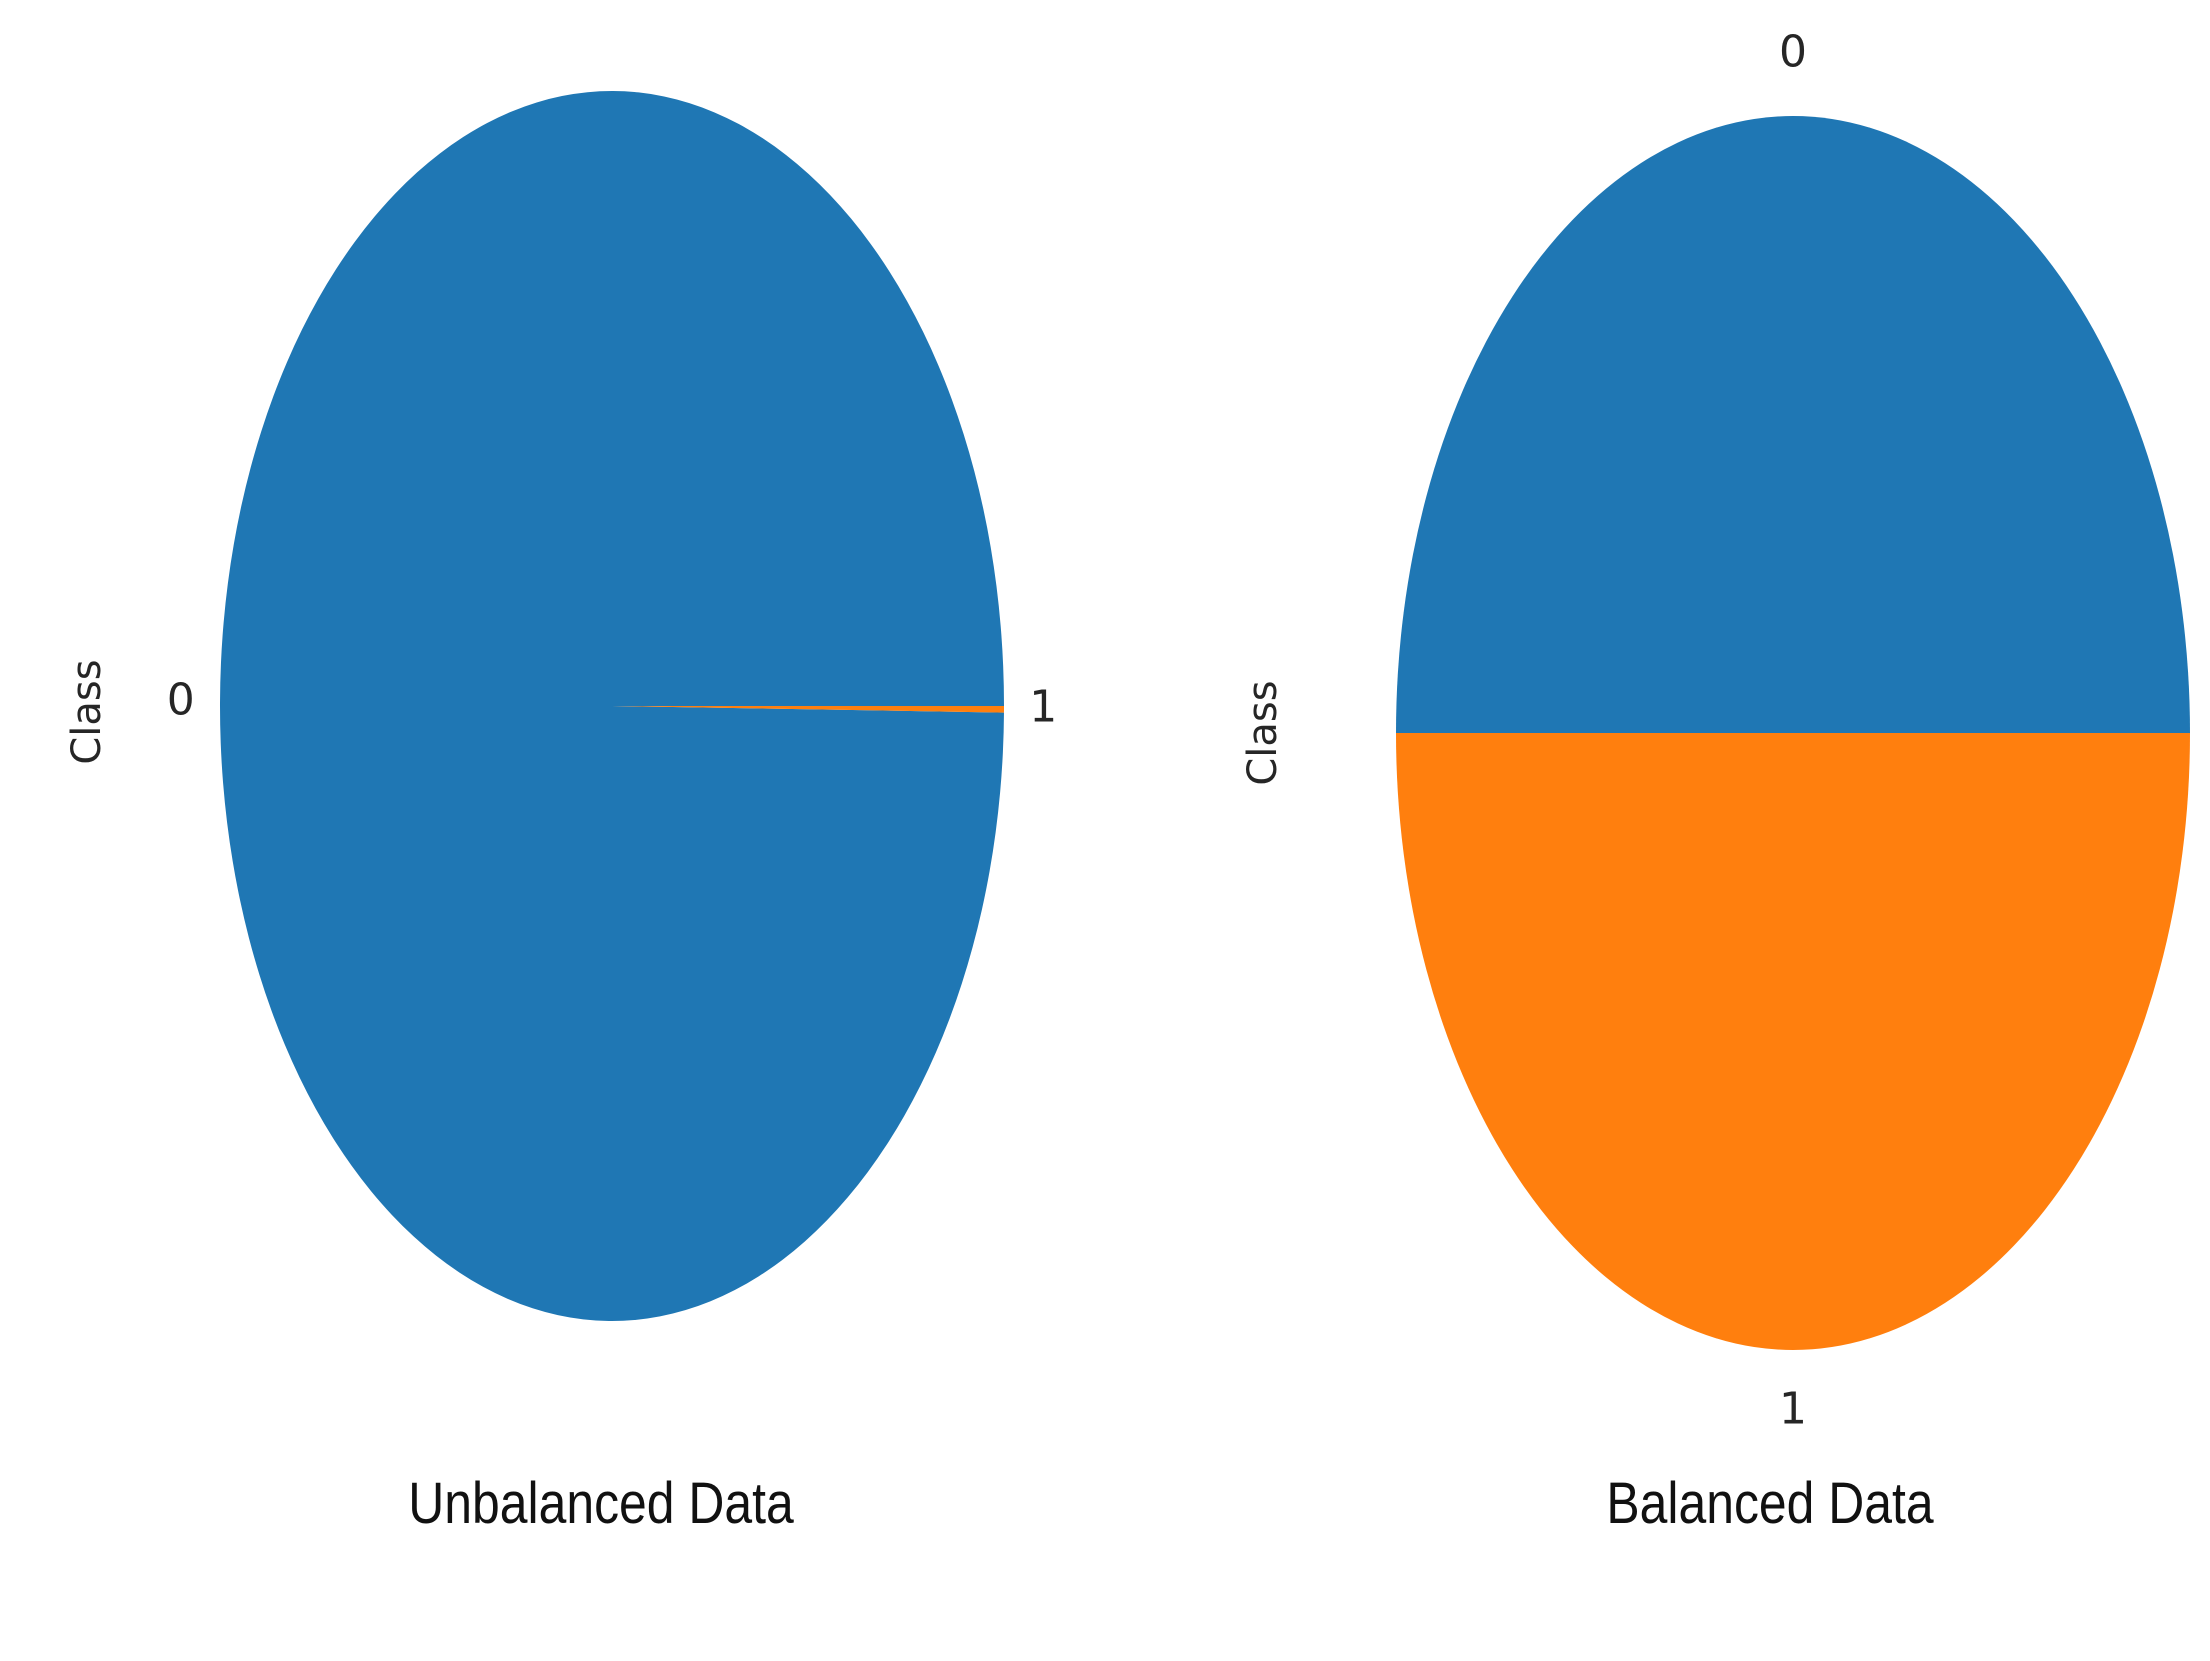 The width and height of the screenshot is (2210, 1661). What do you see at coordinates (1793, 1409) in the screenshot?
I see `pie-1-label-1: 1` at bounding box center [1793, 1409].